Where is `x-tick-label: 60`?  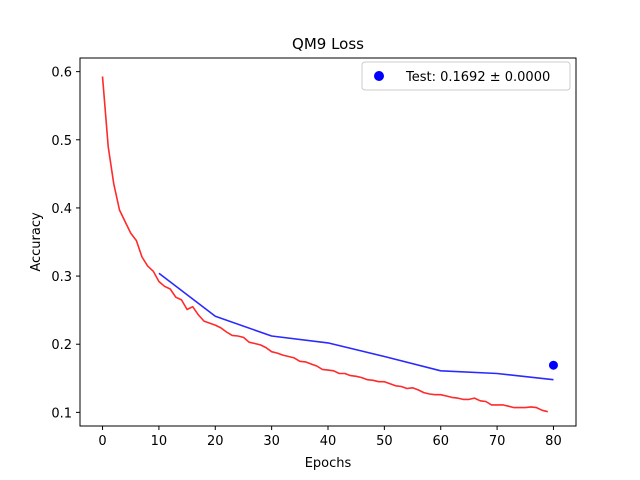 x-tick-label: 60 is located at coordinates (440, 441).